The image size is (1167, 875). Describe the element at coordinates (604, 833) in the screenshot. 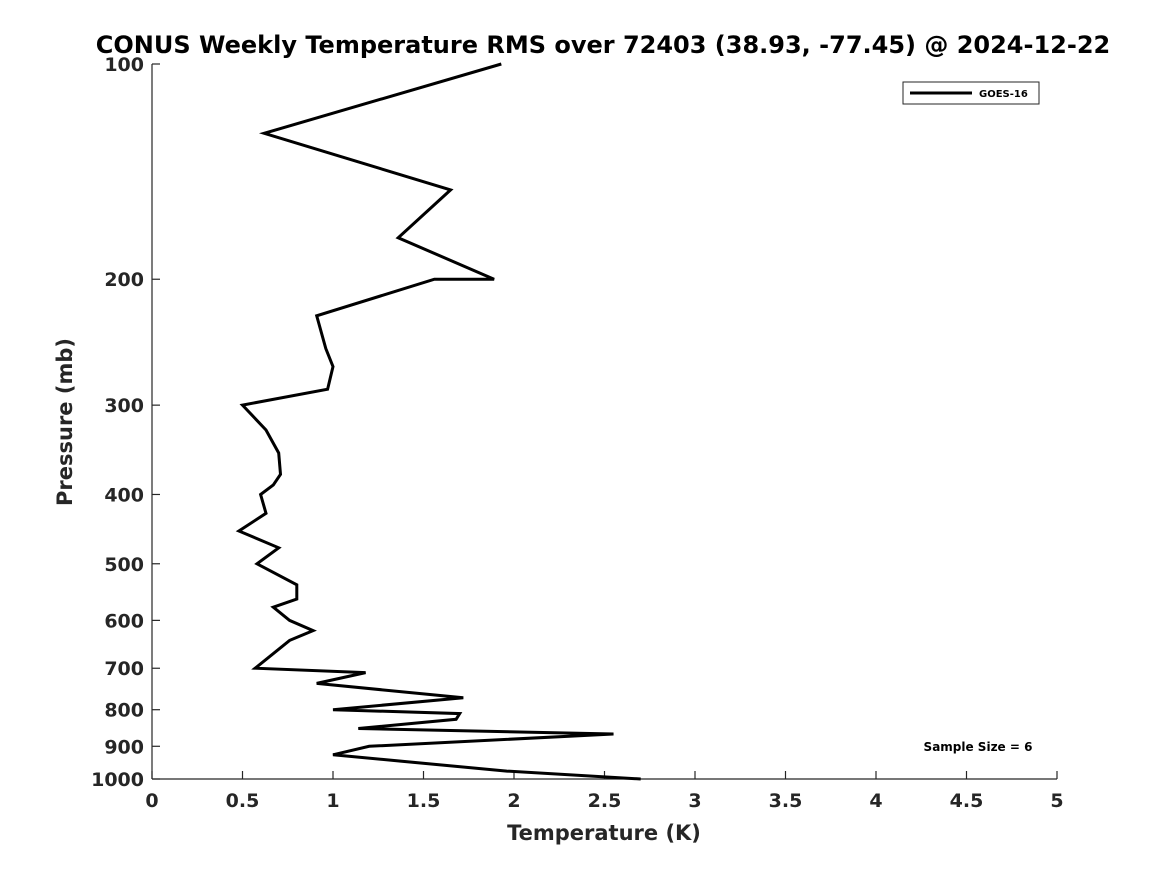

I see `x-axis-label: Temperature (K)` at that location.